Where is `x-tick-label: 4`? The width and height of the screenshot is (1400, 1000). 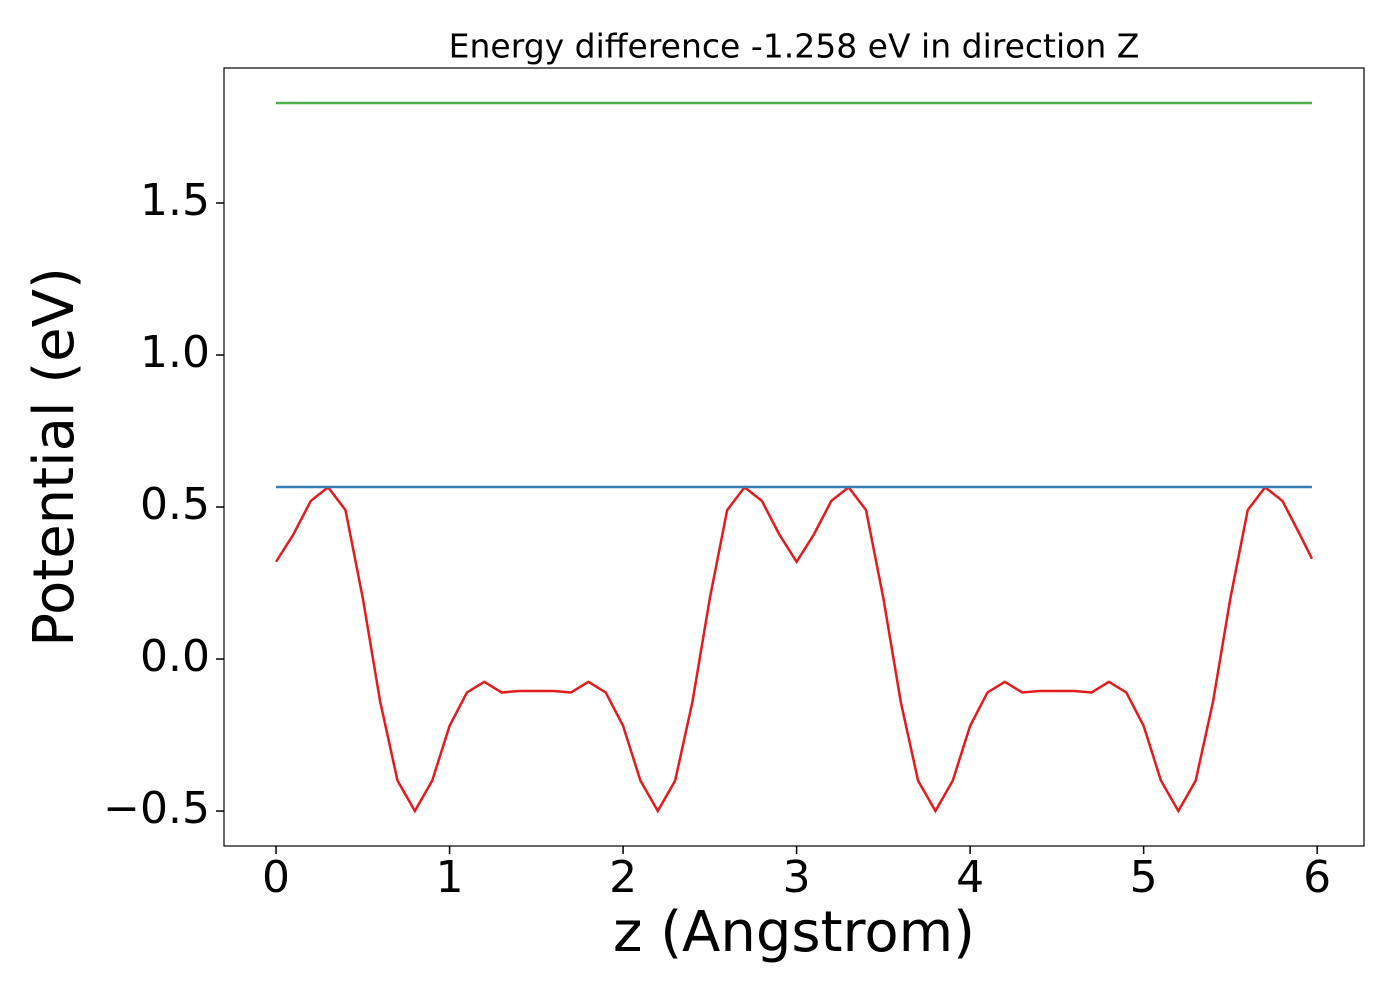 x-tick-label: 4 is located at coordinates (970, 877).